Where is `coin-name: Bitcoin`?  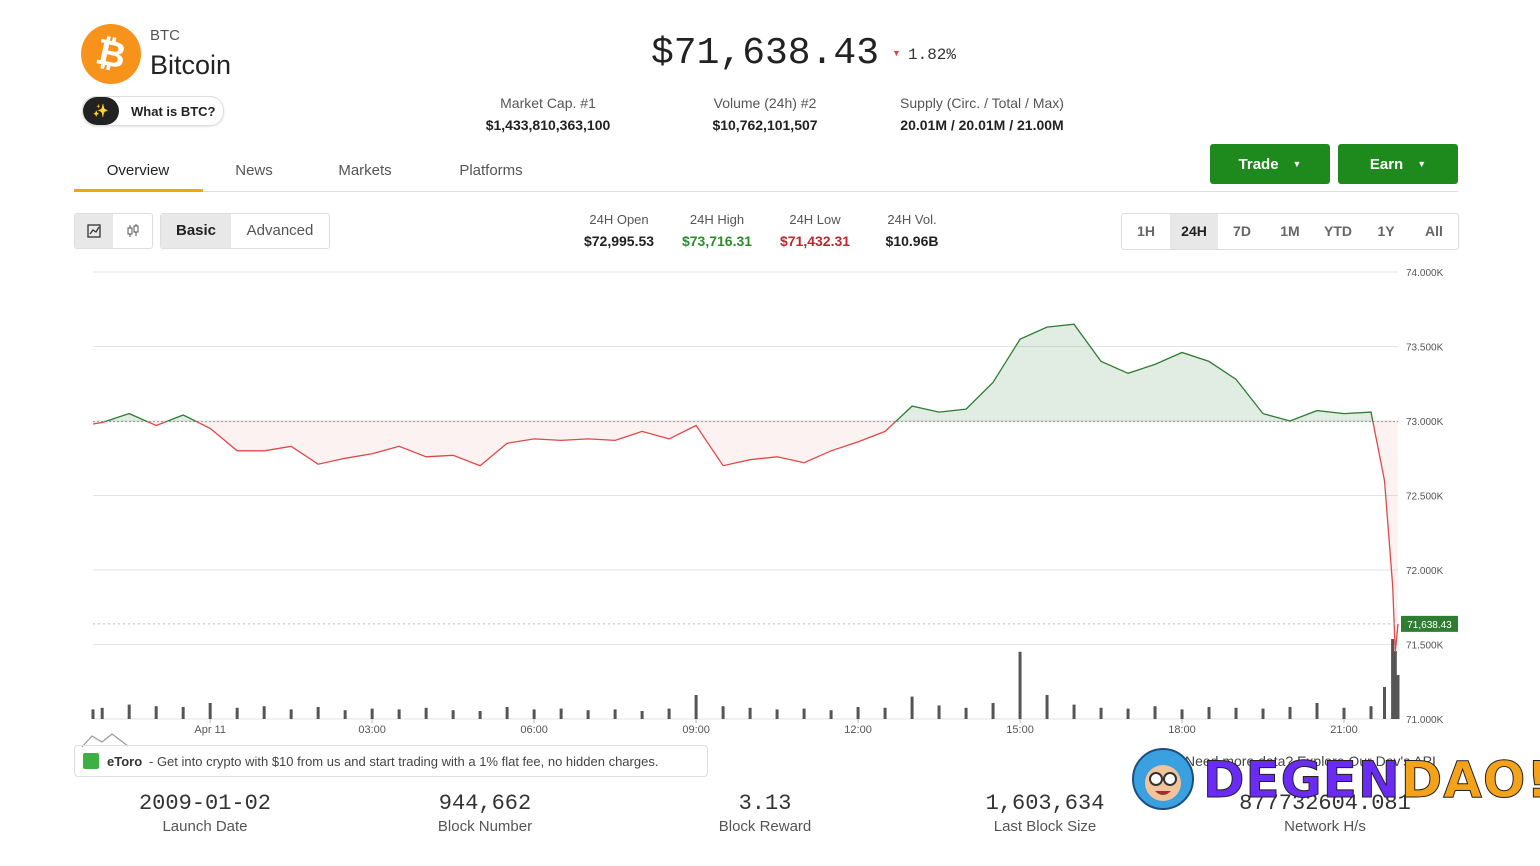
coin-name: Bitcoin is located at coordinates (191, 65).